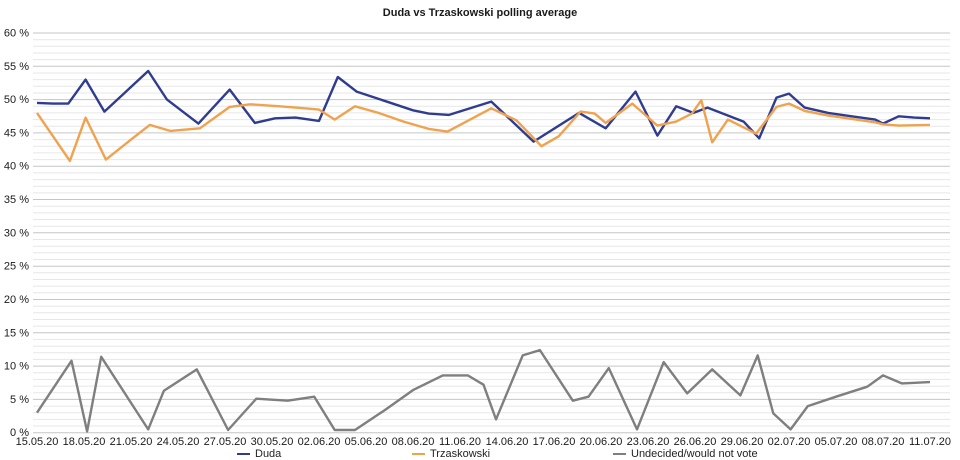 The height and width of the screenshot is (460, 960). I want to click on legend-item-undecided-would-not-vote: Undecided/would not vote, so click(685, 454).